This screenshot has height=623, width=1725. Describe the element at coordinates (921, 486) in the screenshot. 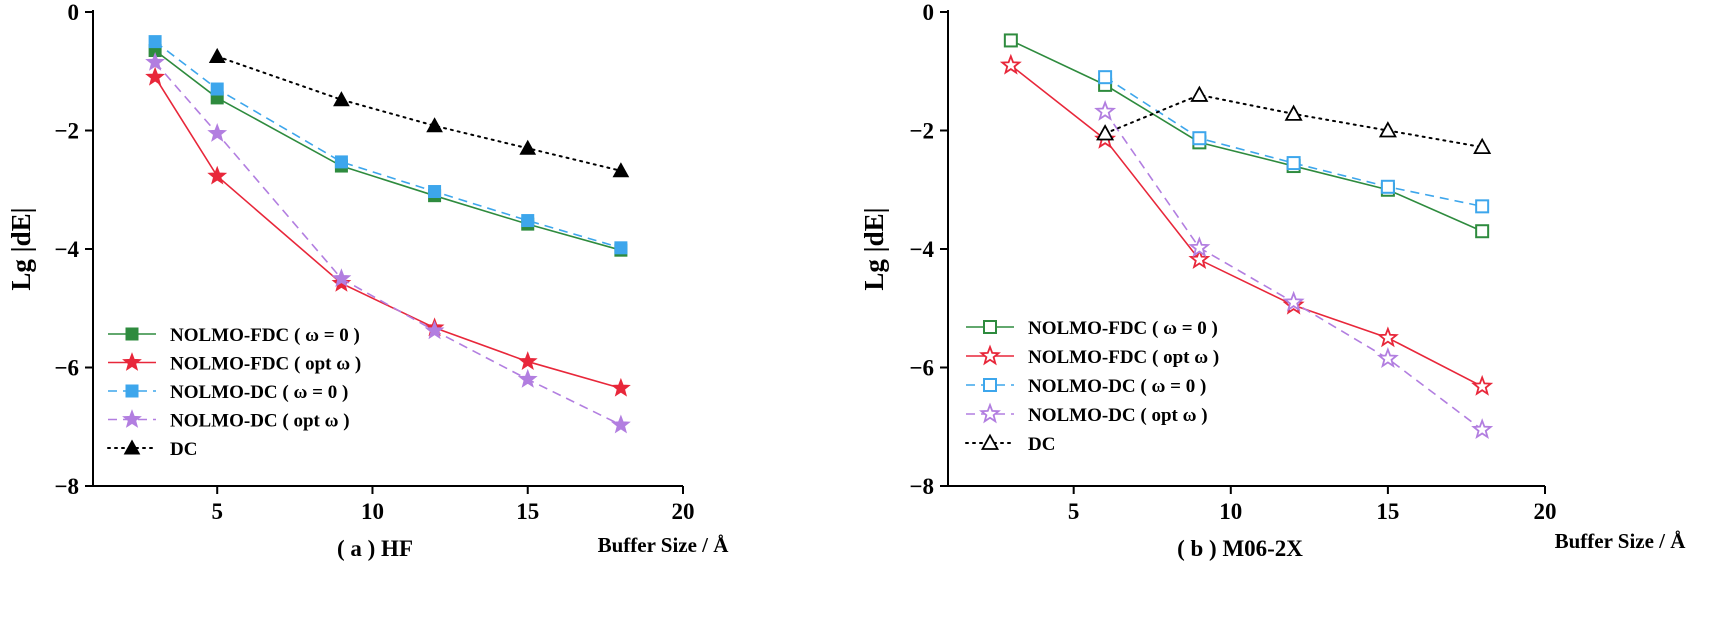

I see `y-tick-label: −8` at that location.